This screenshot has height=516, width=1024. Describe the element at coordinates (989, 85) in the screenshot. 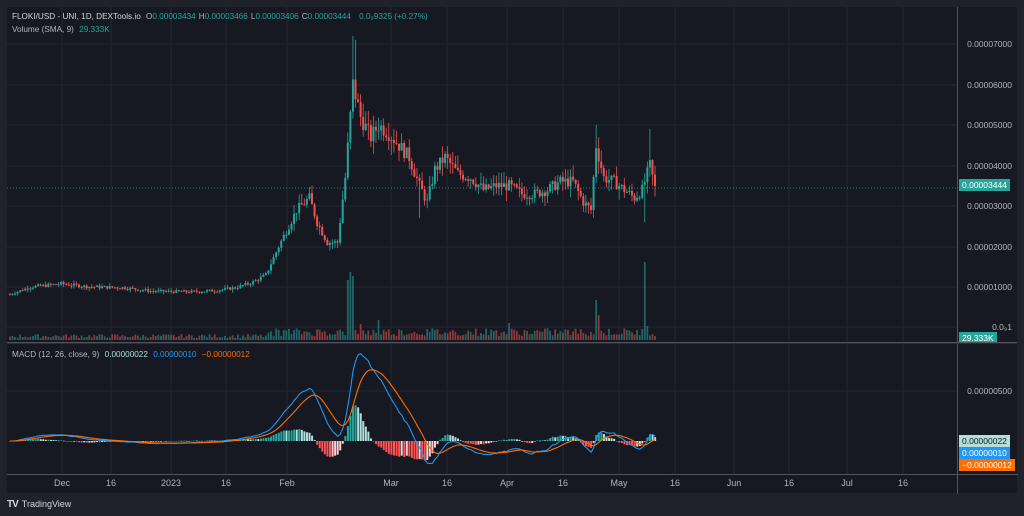

I see `price-axis-tick: 0.00006000` at that location.